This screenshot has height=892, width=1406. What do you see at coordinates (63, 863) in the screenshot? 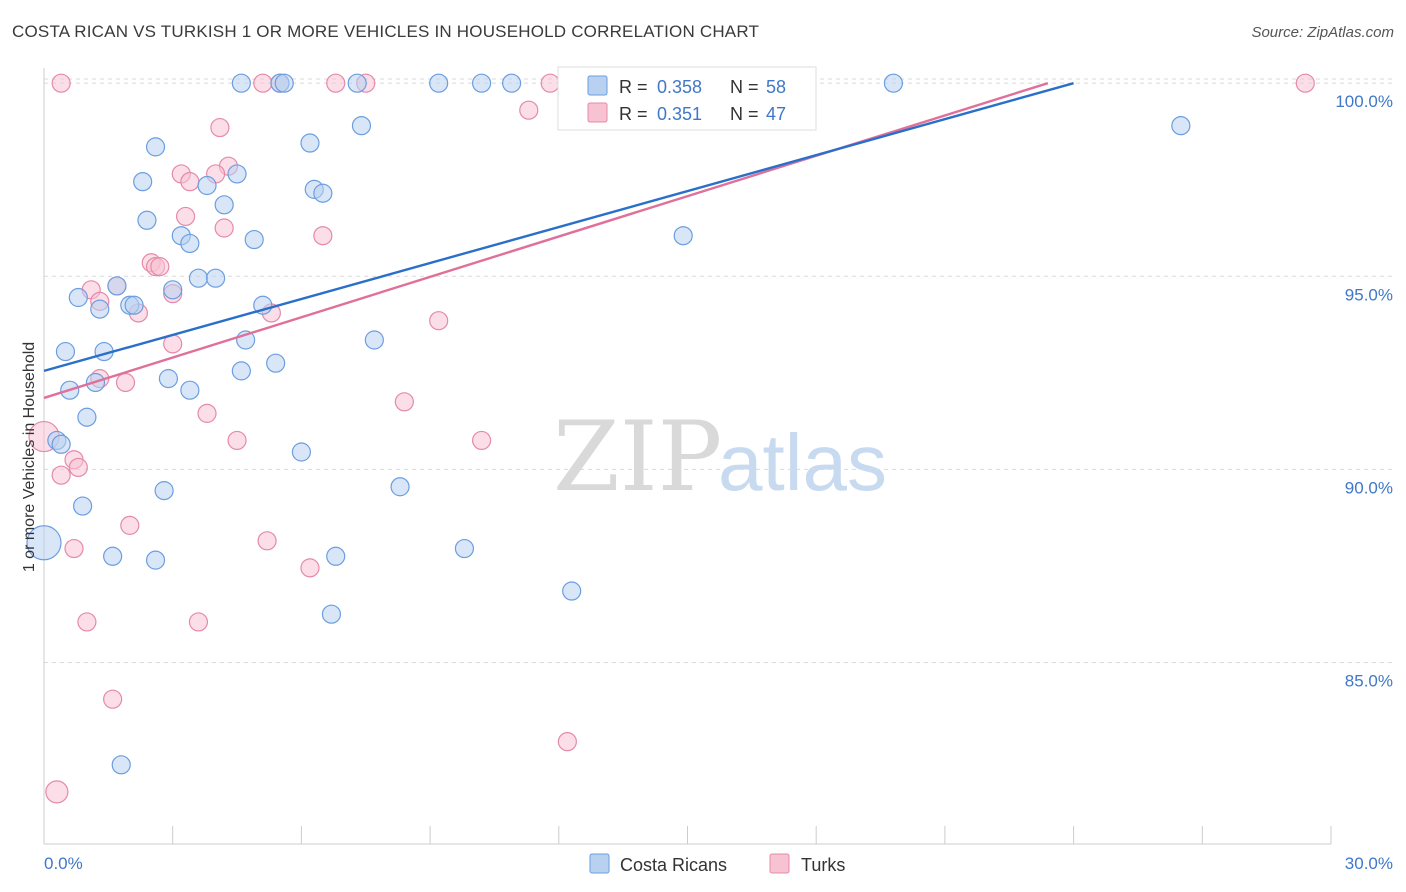
I see `x-tick-label-min: 0.0%` at bounding box center [63, 863].